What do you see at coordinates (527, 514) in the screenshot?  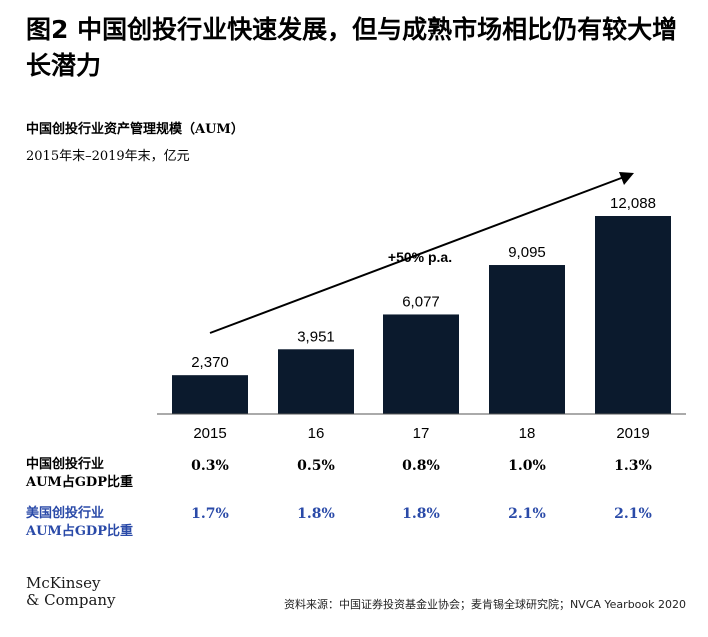 I see `us-ratio-2018: 2.1%` at bounding box center [527, 514].